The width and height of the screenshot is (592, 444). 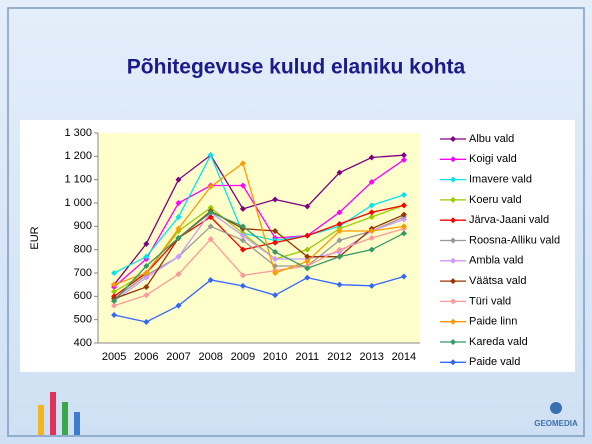 What do you see at coordinates (496, 261) in the screenshot?
I see `legend-label: Ambla vald` at bounding box center [496, 261].